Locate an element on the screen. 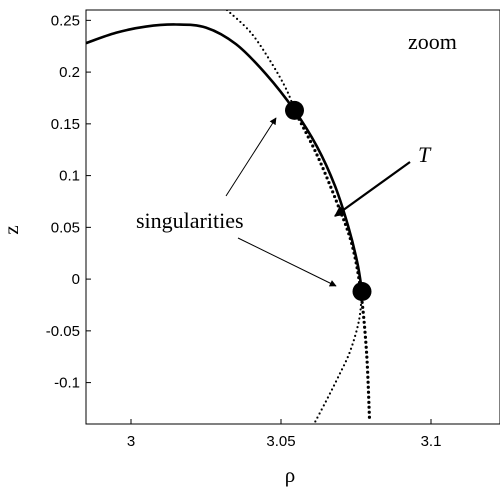 This screenshot has height=490, width=500. y-axis-label: z is located at coordinates (11, 229).